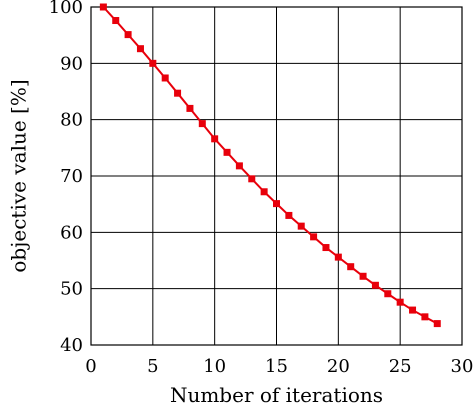 The height and width of the screenshot is (408, 474). What do you see at coordinates (71, 63) in the screenshot?
I see `y-tick-label: 90` at bounding box center [71, 63].